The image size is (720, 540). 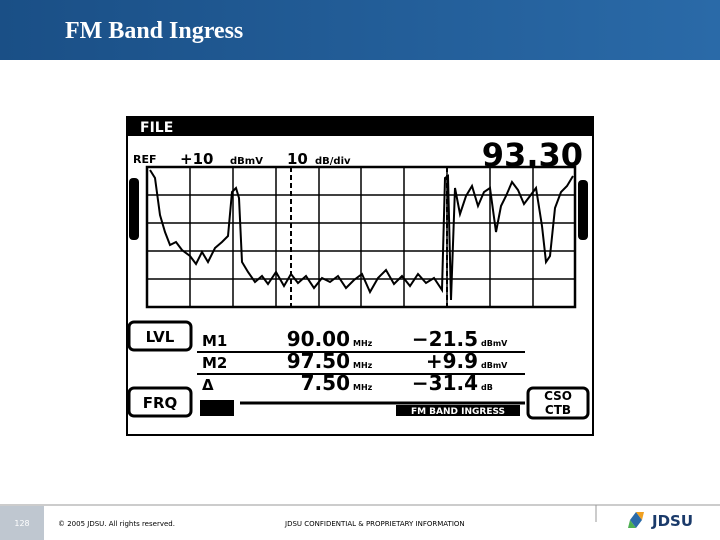 What do you see at coordinates (145, 159) in the screenshot?
I see `ref-label: REF` at bounding box center [145, 159].